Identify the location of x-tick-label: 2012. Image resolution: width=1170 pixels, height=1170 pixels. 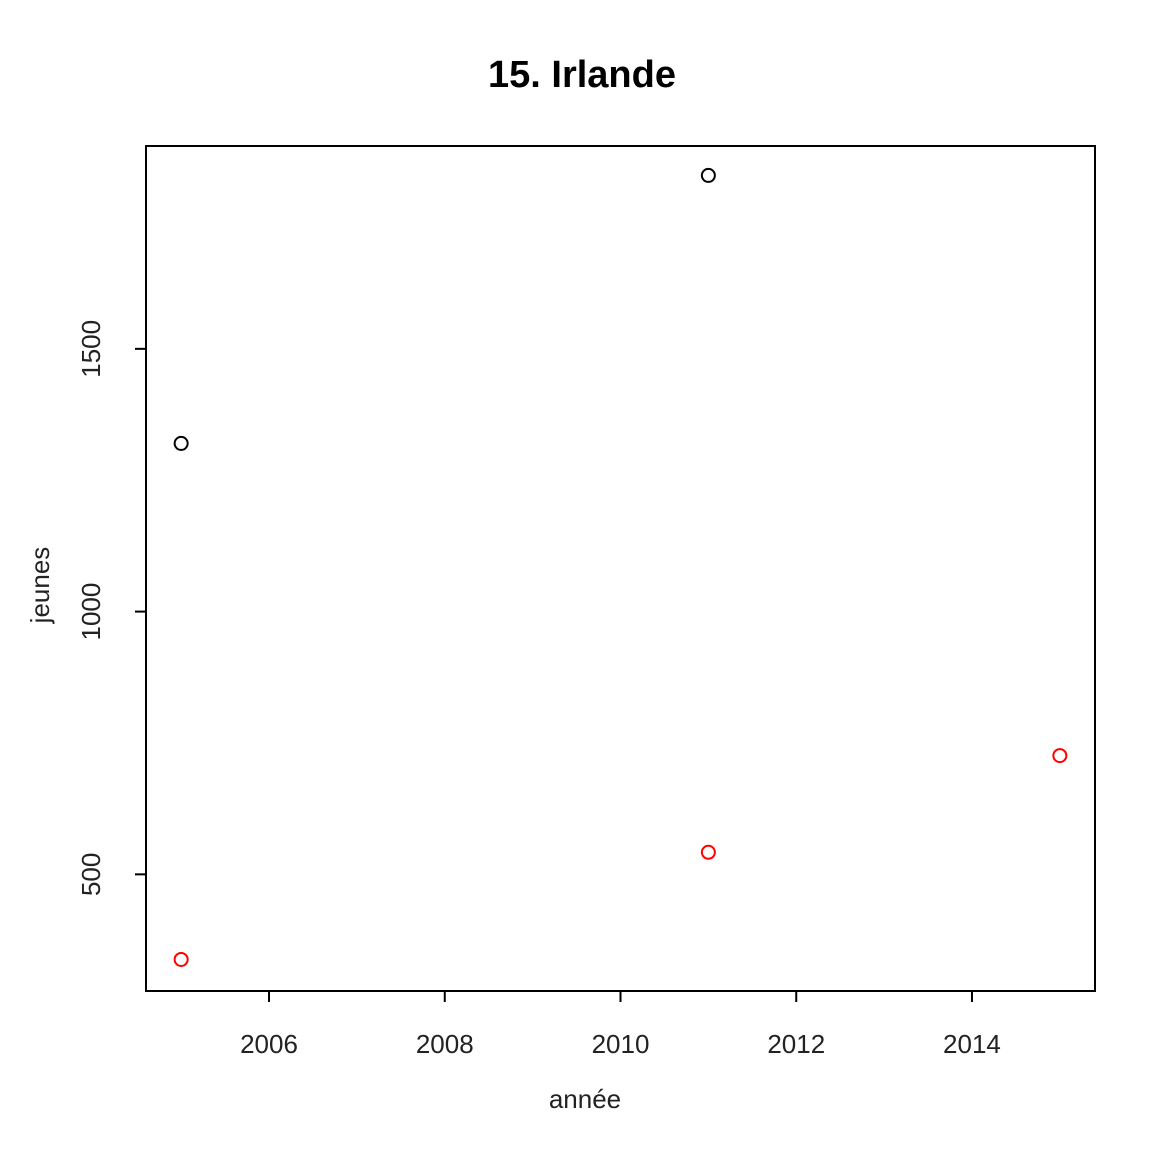
(796, 1044).